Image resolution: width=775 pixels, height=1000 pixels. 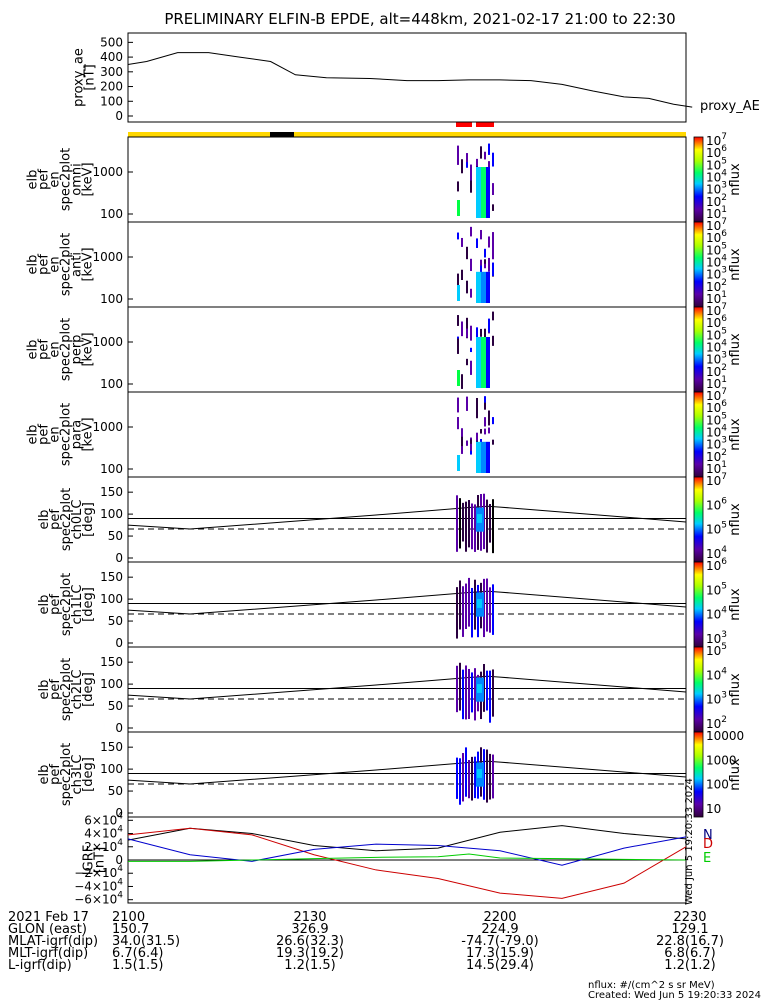 What do you see at coordinates (407, 863) in the screenshot?
I see `igrf-D-line` at bounding box center [407, 863].